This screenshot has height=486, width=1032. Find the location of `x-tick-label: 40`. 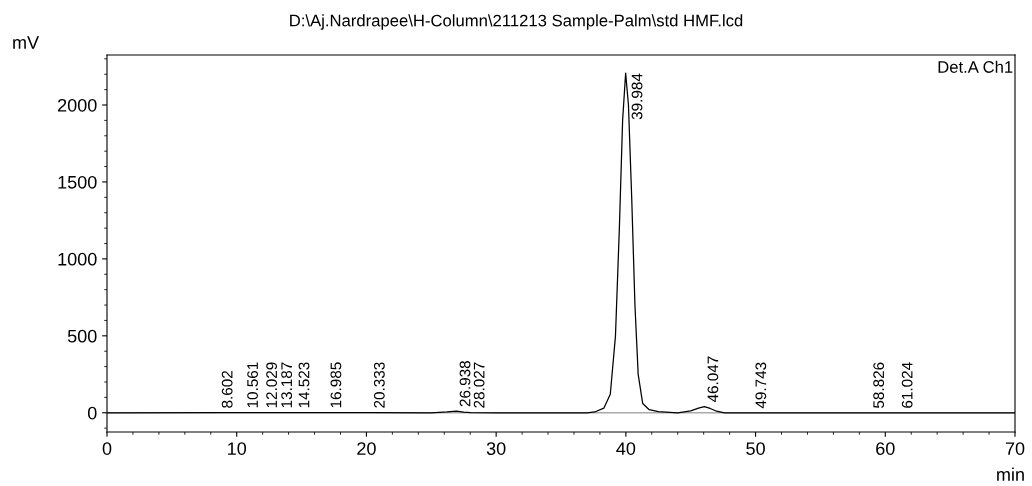

x-tick-label: 40 is located at coordinates (626, 448).